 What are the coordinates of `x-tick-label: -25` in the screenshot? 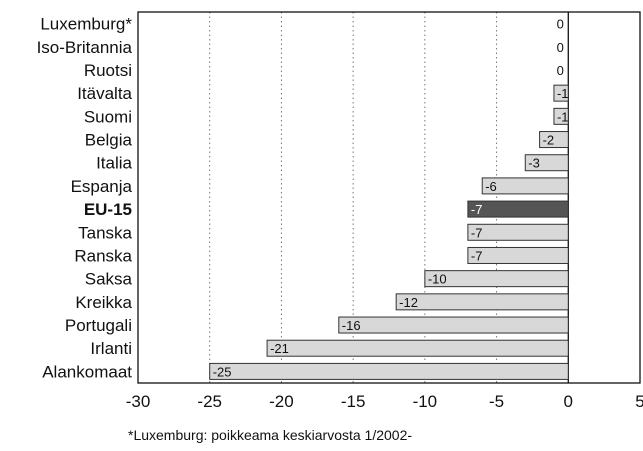 It's located at (209, 401).